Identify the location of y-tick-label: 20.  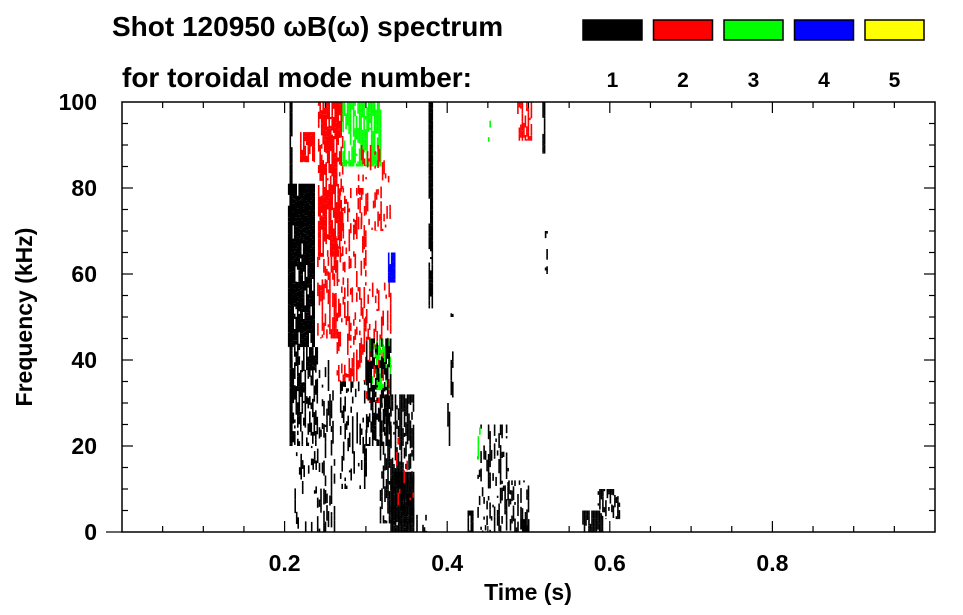
(84, 446).